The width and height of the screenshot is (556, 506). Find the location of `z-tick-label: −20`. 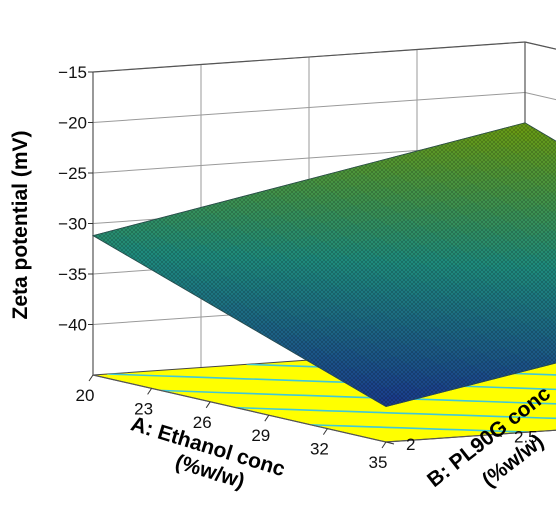

z-tick-label: −20 is located at coordinates (72, 123).